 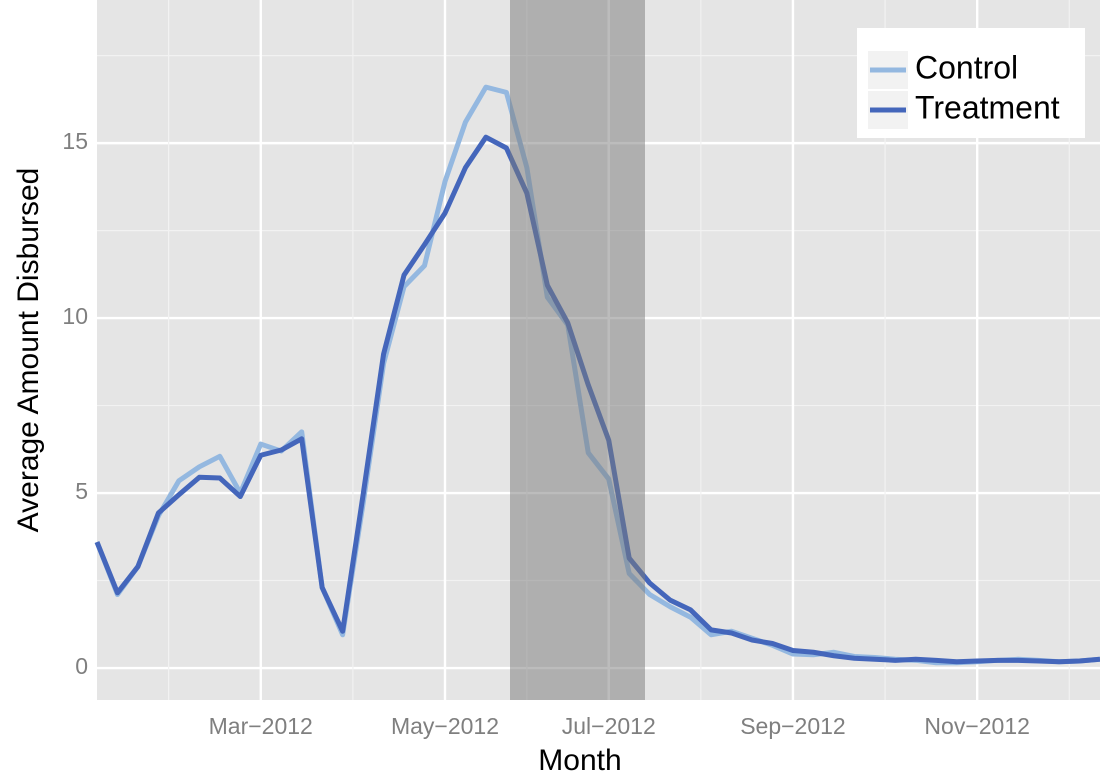 I want to click on y-tick-label: 0, so click(x=81, y=666).